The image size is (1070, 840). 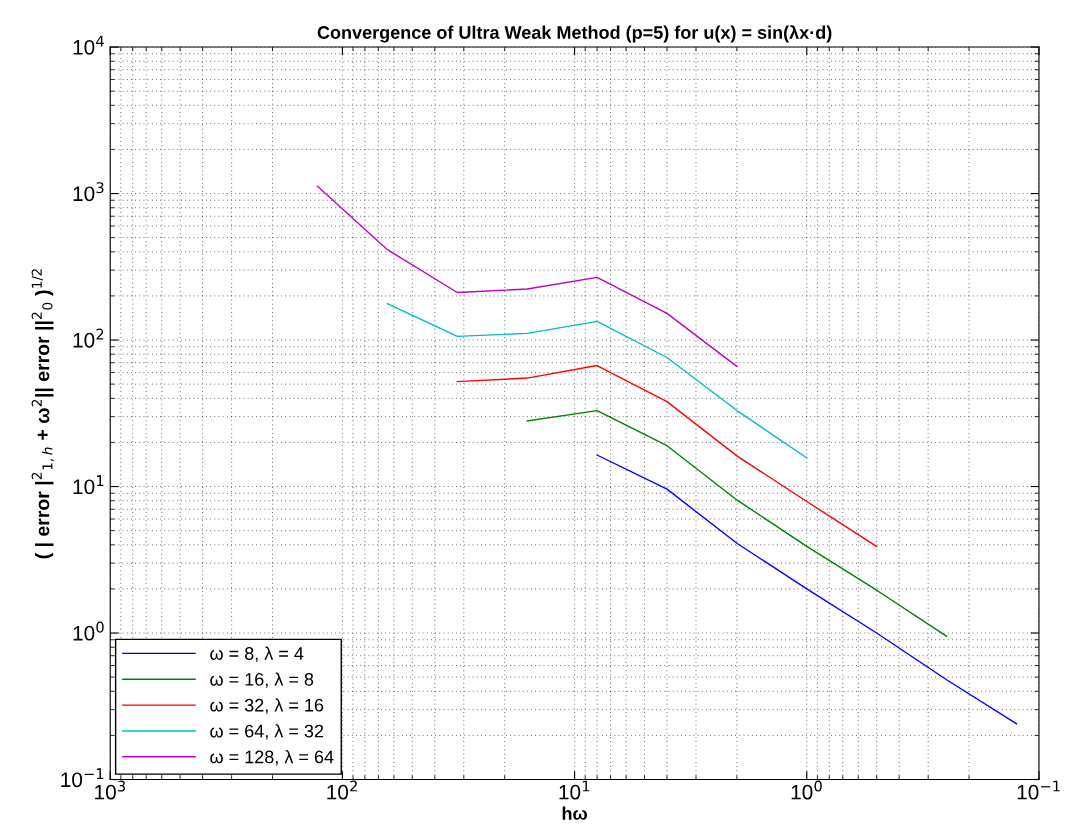 I want to click on chart-title: Convergence of Ultra Weak Method (p=5) for u(x) = sin(λx·d), so click(x=574, y=34).